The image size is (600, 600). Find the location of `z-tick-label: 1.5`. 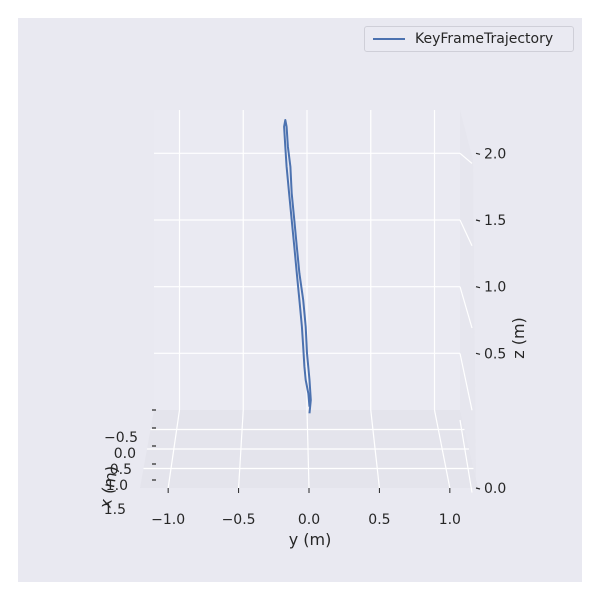

z-tick-label: 1.5 is located at coordinates (495, 221).